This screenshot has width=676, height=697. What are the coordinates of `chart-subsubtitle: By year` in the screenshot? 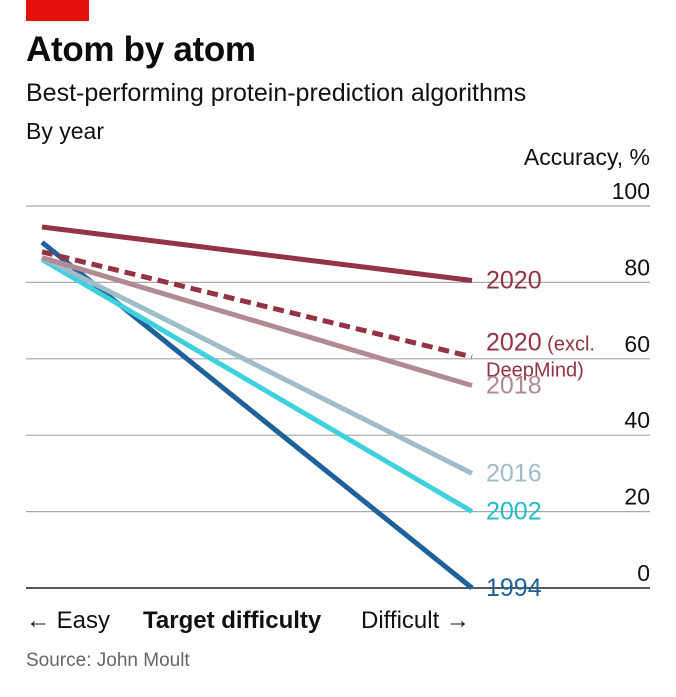 It's located at (65, 131).